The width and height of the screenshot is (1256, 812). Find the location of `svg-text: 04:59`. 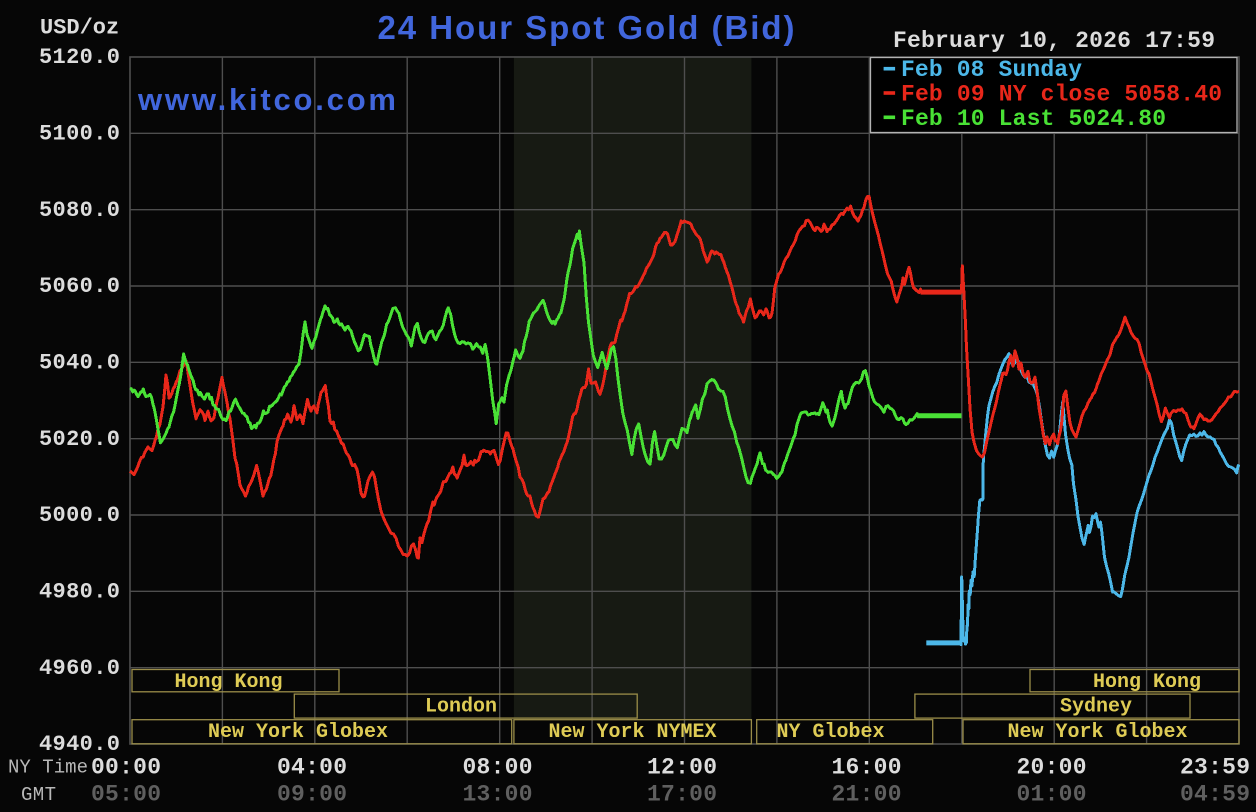

svg-text: 04:59 is located at coordinates (1215, 795).